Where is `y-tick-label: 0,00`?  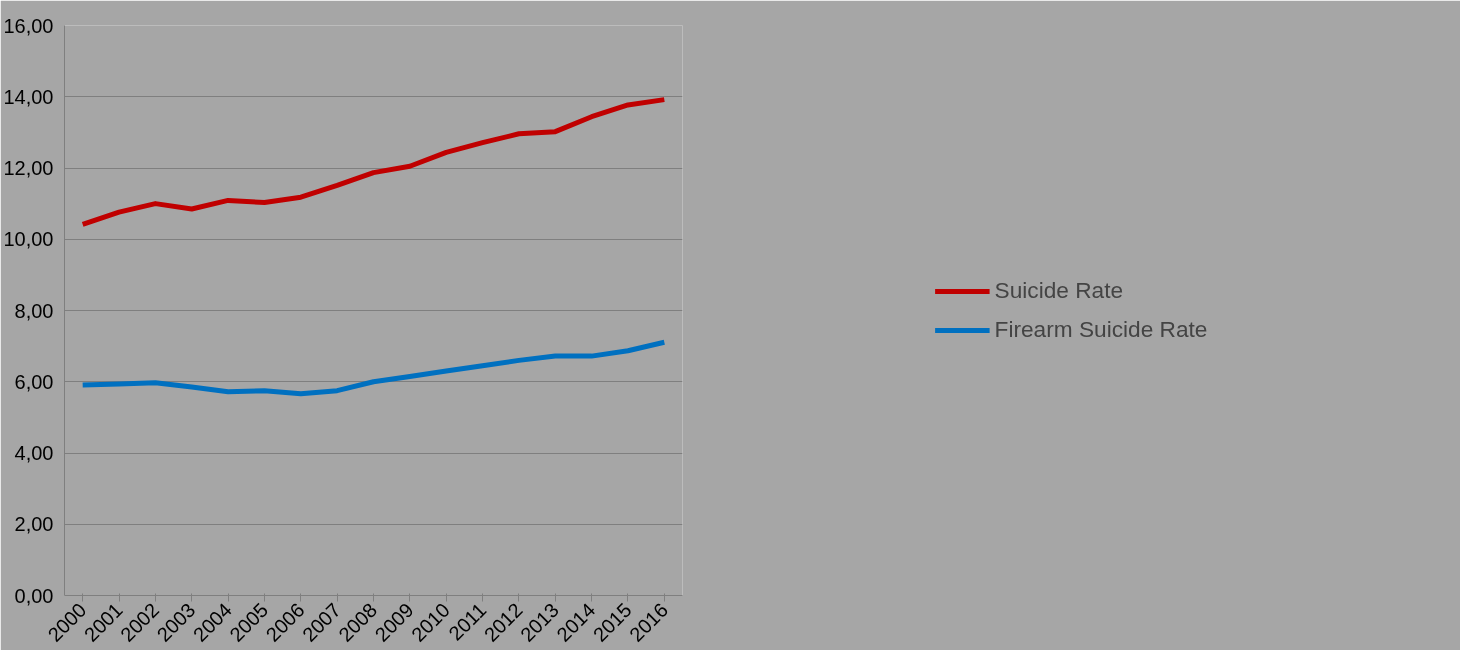
y-tick-label: 0,00 is located at coordinates (34, 595).